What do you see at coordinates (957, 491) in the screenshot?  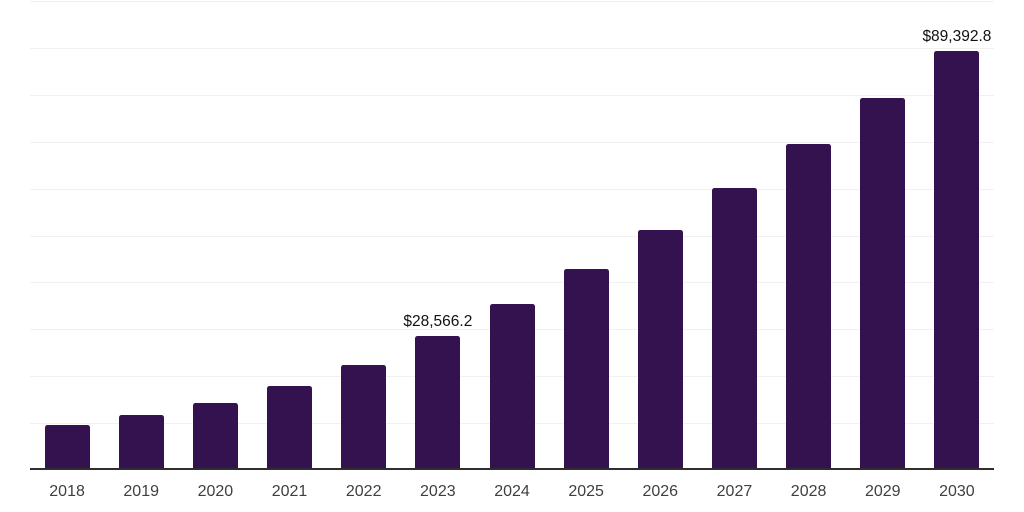 I see `x-tick-label-2030: 2030` at bounding box center [957, 491].